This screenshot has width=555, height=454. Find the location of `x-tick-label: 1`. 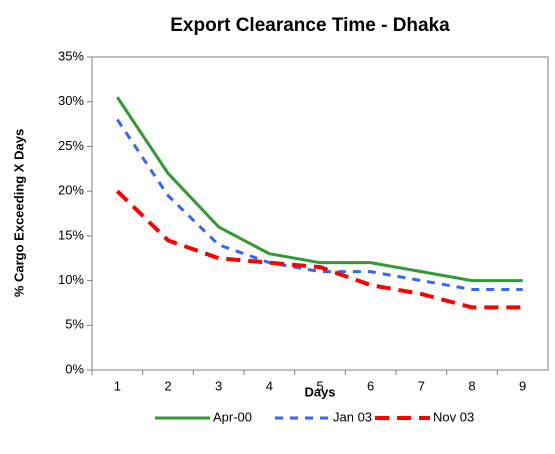

x-tick-label: 1 is located at coordinates (117, 385).